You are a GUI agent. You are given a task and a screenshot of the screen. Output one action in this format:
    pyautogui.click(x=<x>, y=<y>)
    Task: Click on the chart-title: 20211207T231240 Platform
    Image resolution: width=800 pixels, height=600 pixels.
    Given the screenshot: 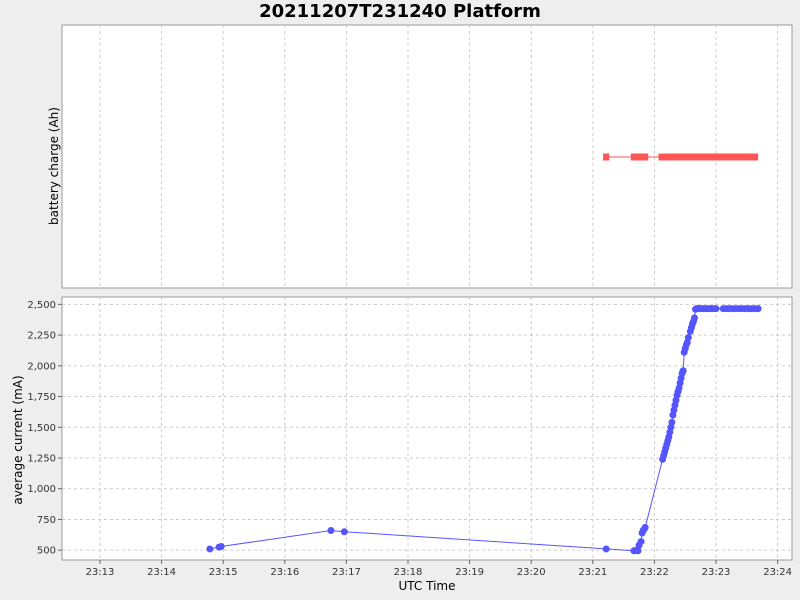 What is the action you would take?
    pyautogui.click(x=400, y=11)
    